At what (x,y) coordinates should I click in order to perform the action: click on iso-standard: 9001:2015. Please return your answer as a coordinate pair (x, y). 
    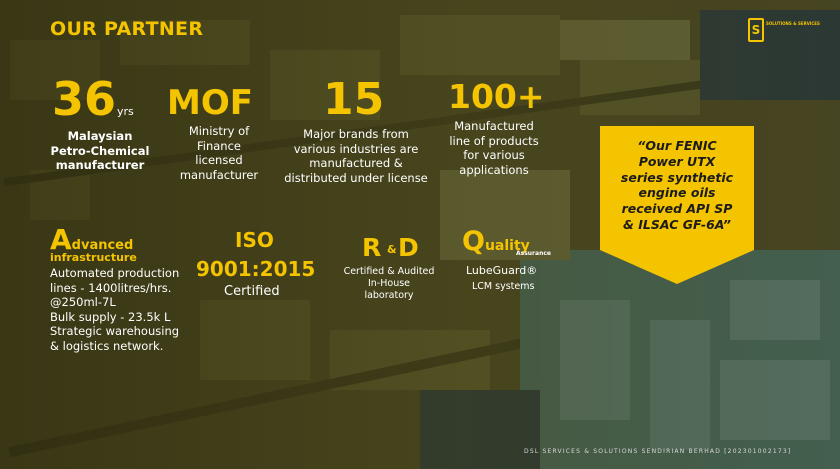
    Looking at the image, I should click on (256, 269).